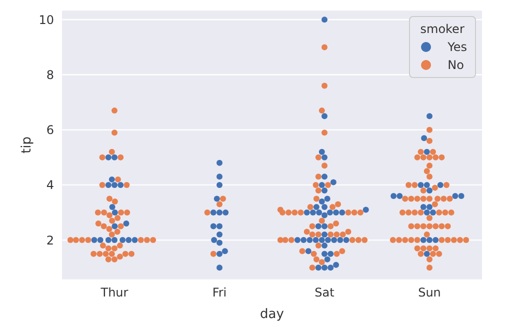 The width and height of the screenshot is (506, 334). Describe the element at coordinates (50, 130) in the screenshot. I see `y-tick-label: 6` at that location.